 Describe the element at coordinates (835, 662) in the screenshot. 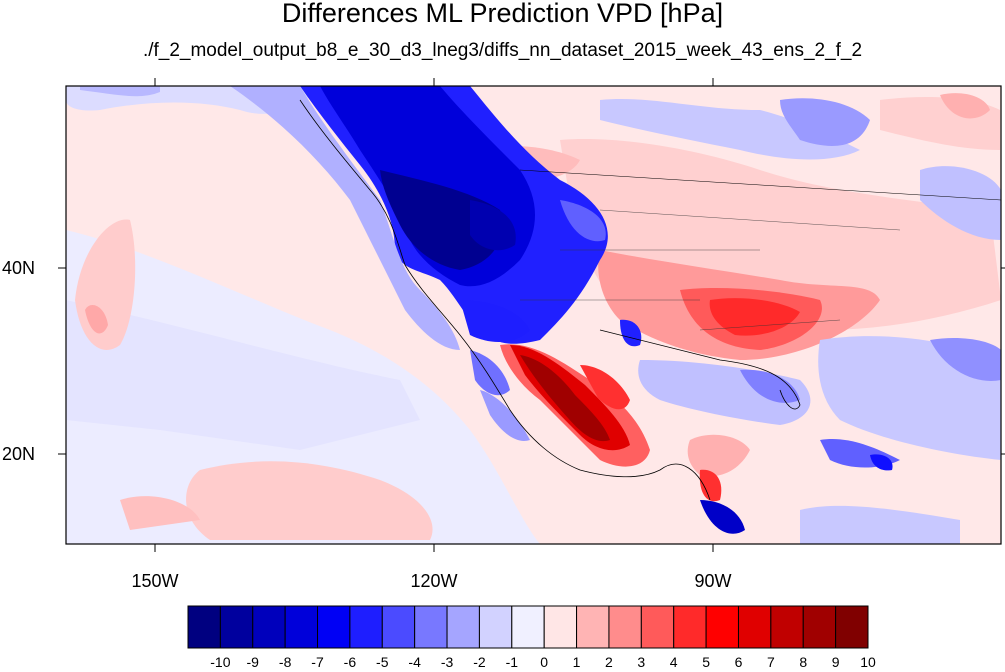

I see `colorbar-tick-label: 9` at that location.